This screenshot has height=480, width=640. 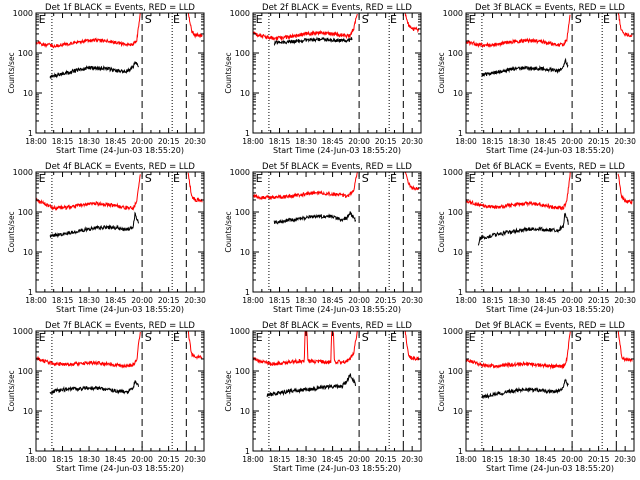 I want to click on panel-title: Det 6f BLACK = Events, RED = LLD, so click(x=550, y=167).